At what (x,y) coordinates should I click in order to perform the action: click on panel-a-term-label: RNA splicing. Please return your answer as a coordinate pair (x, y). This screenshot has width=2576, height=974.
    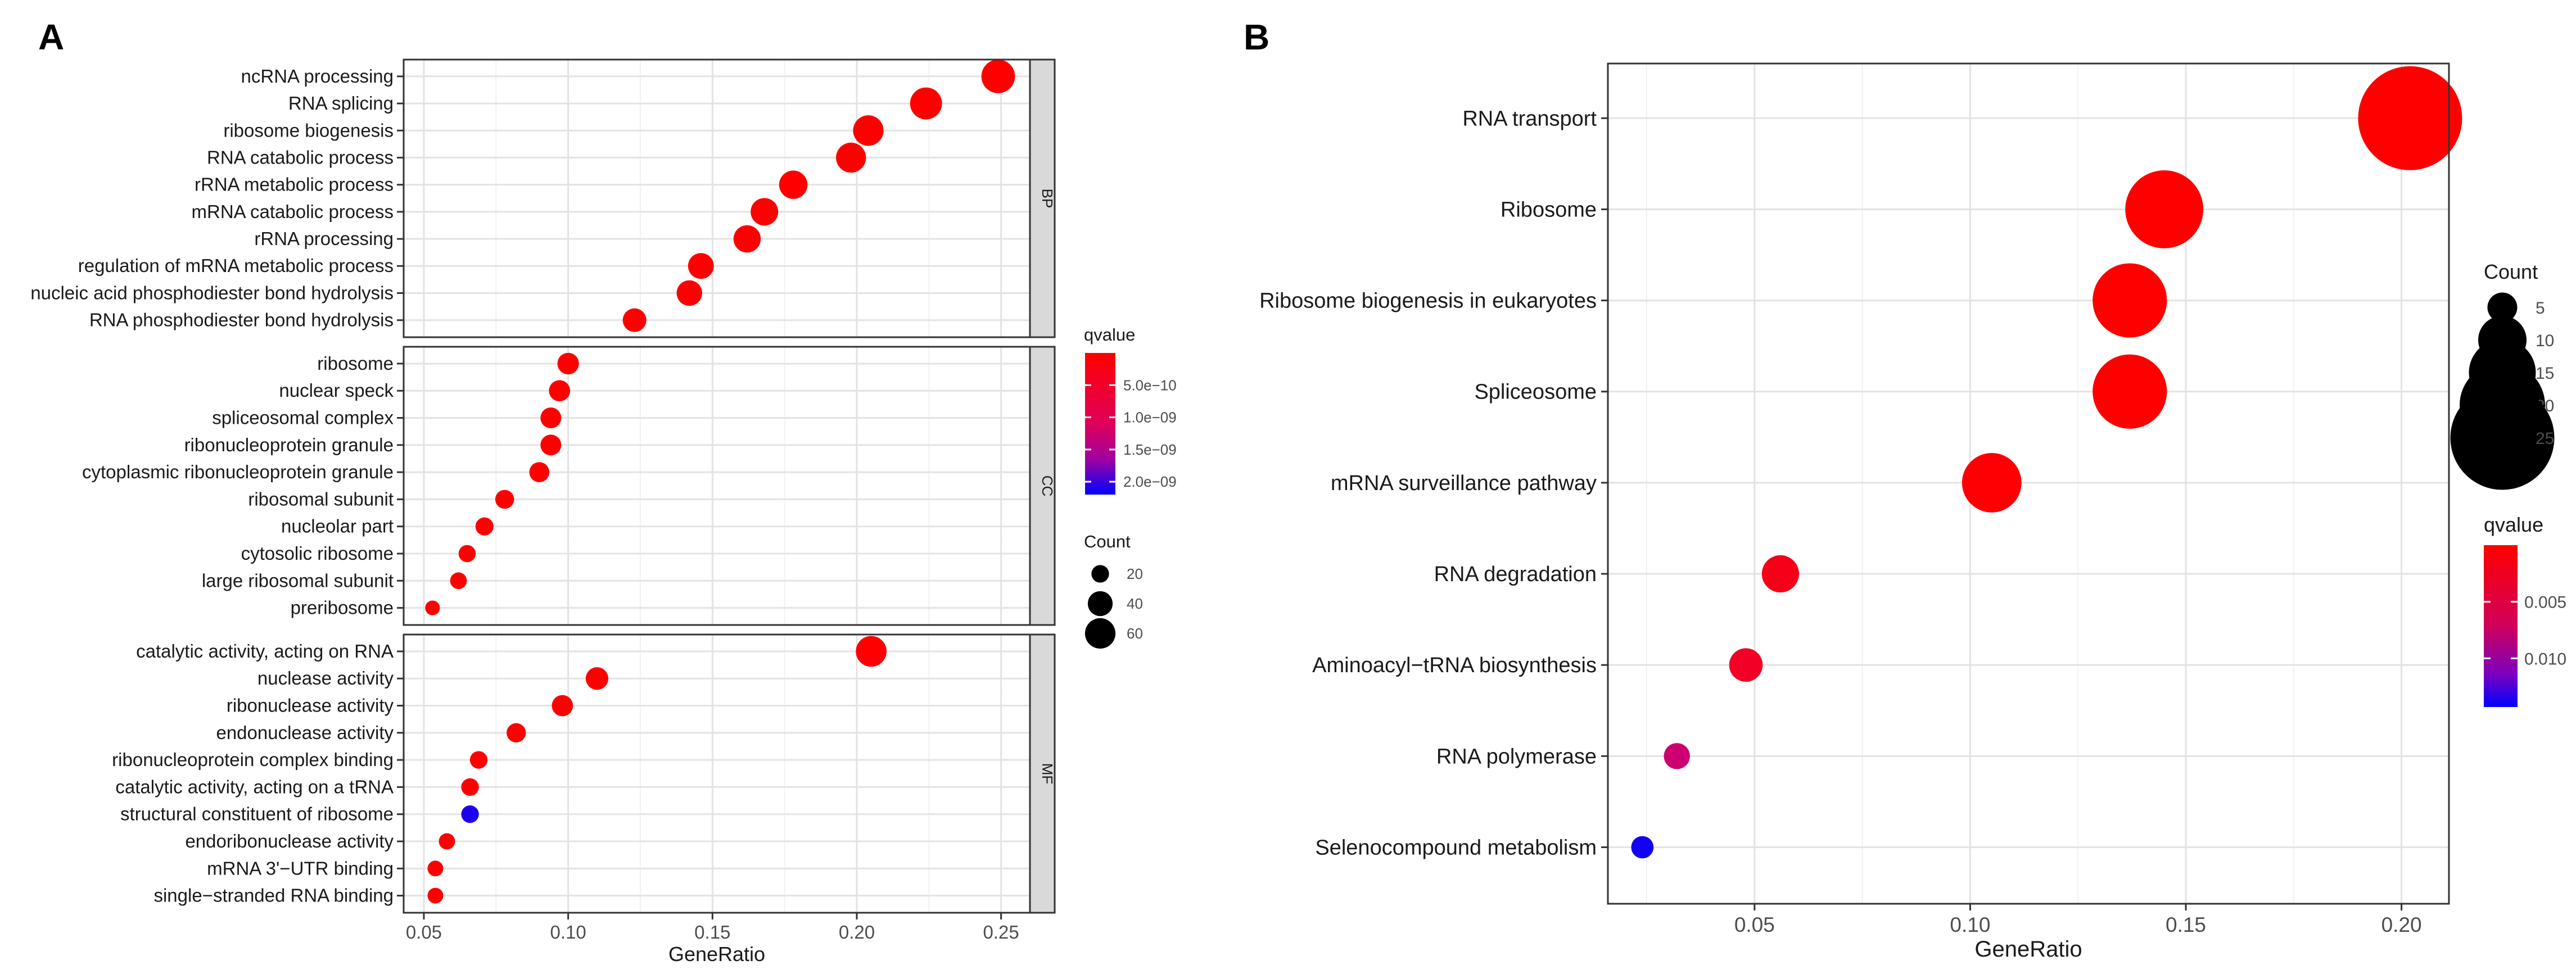
    Looking at the image, I should click on (341, 103).